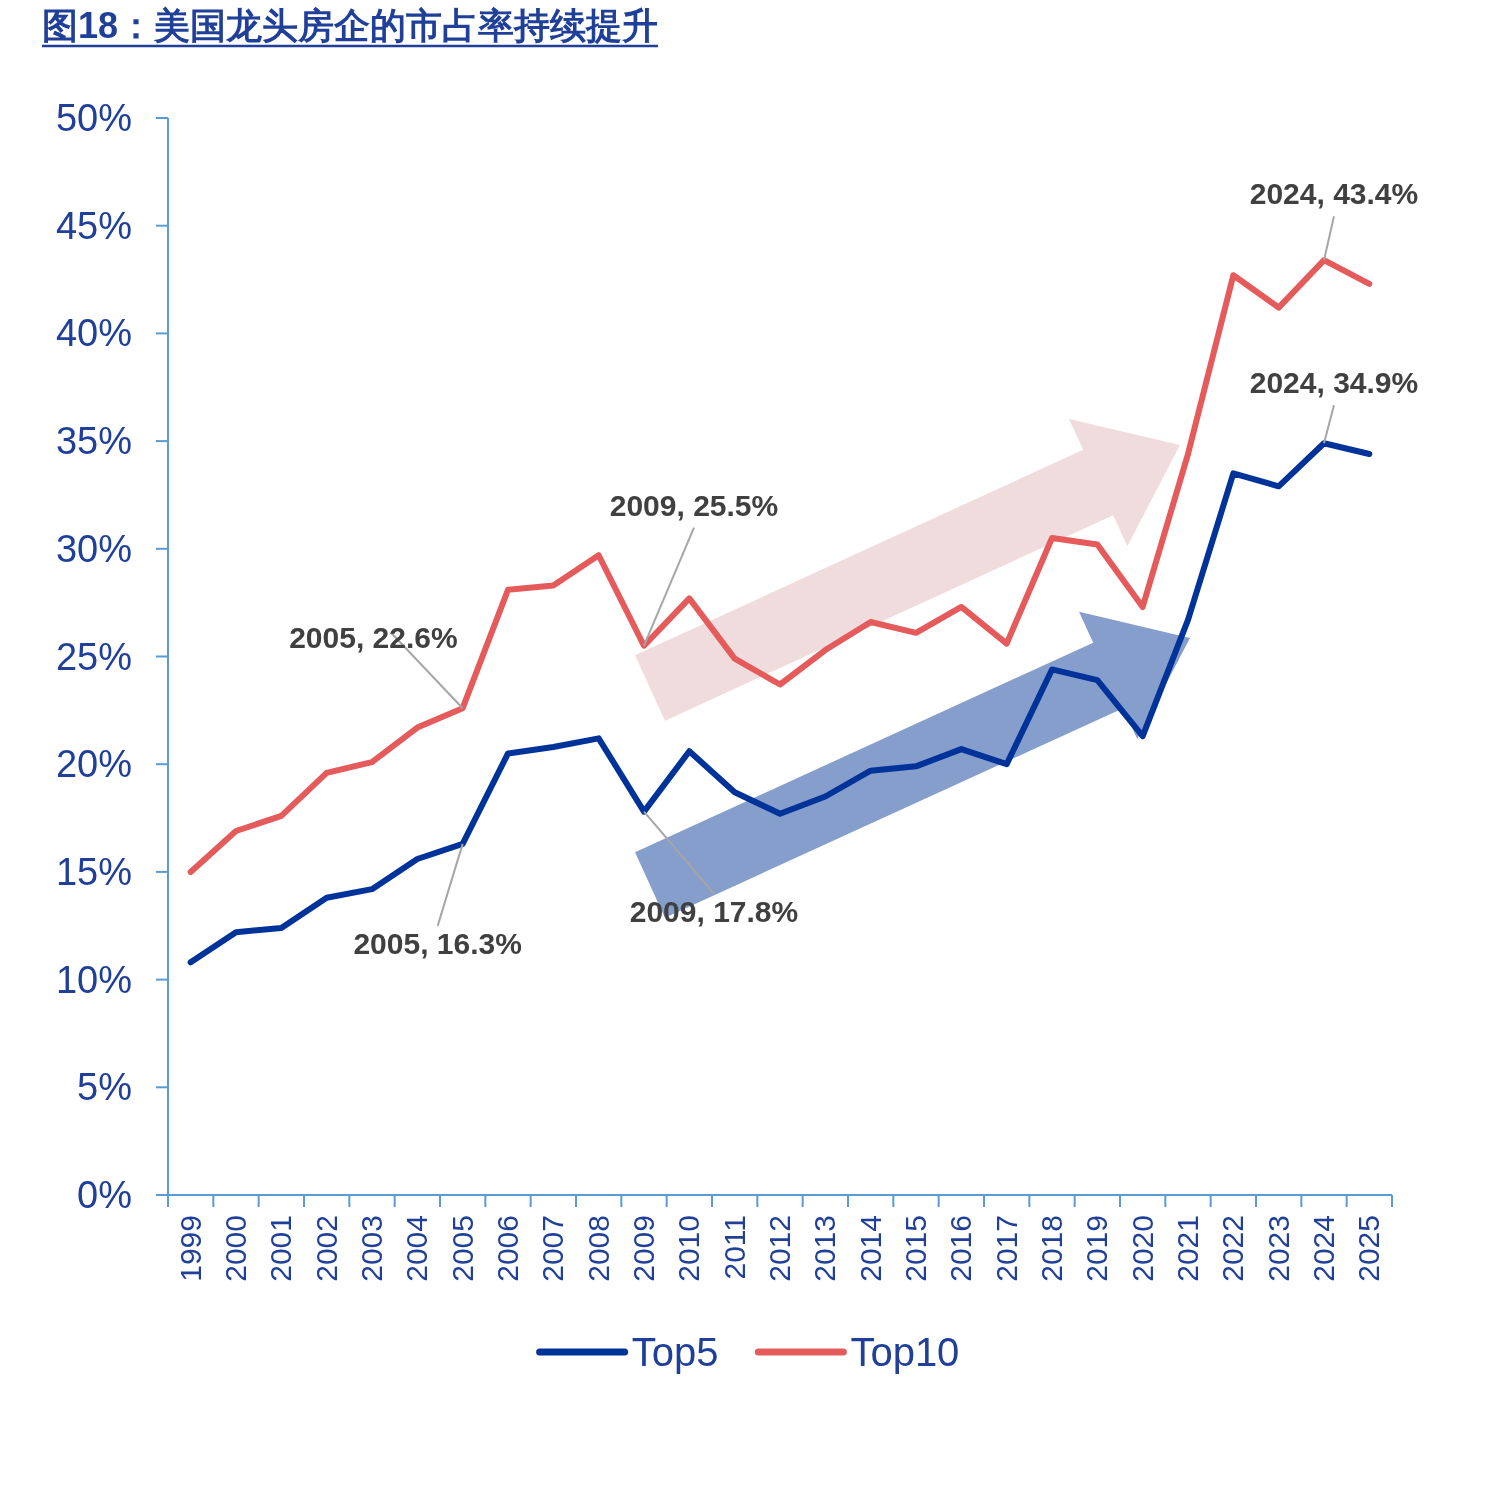 This screenshot has height=1499, width=1499. I want to click on x-tick-label: 2022, so click(1233, 1248).